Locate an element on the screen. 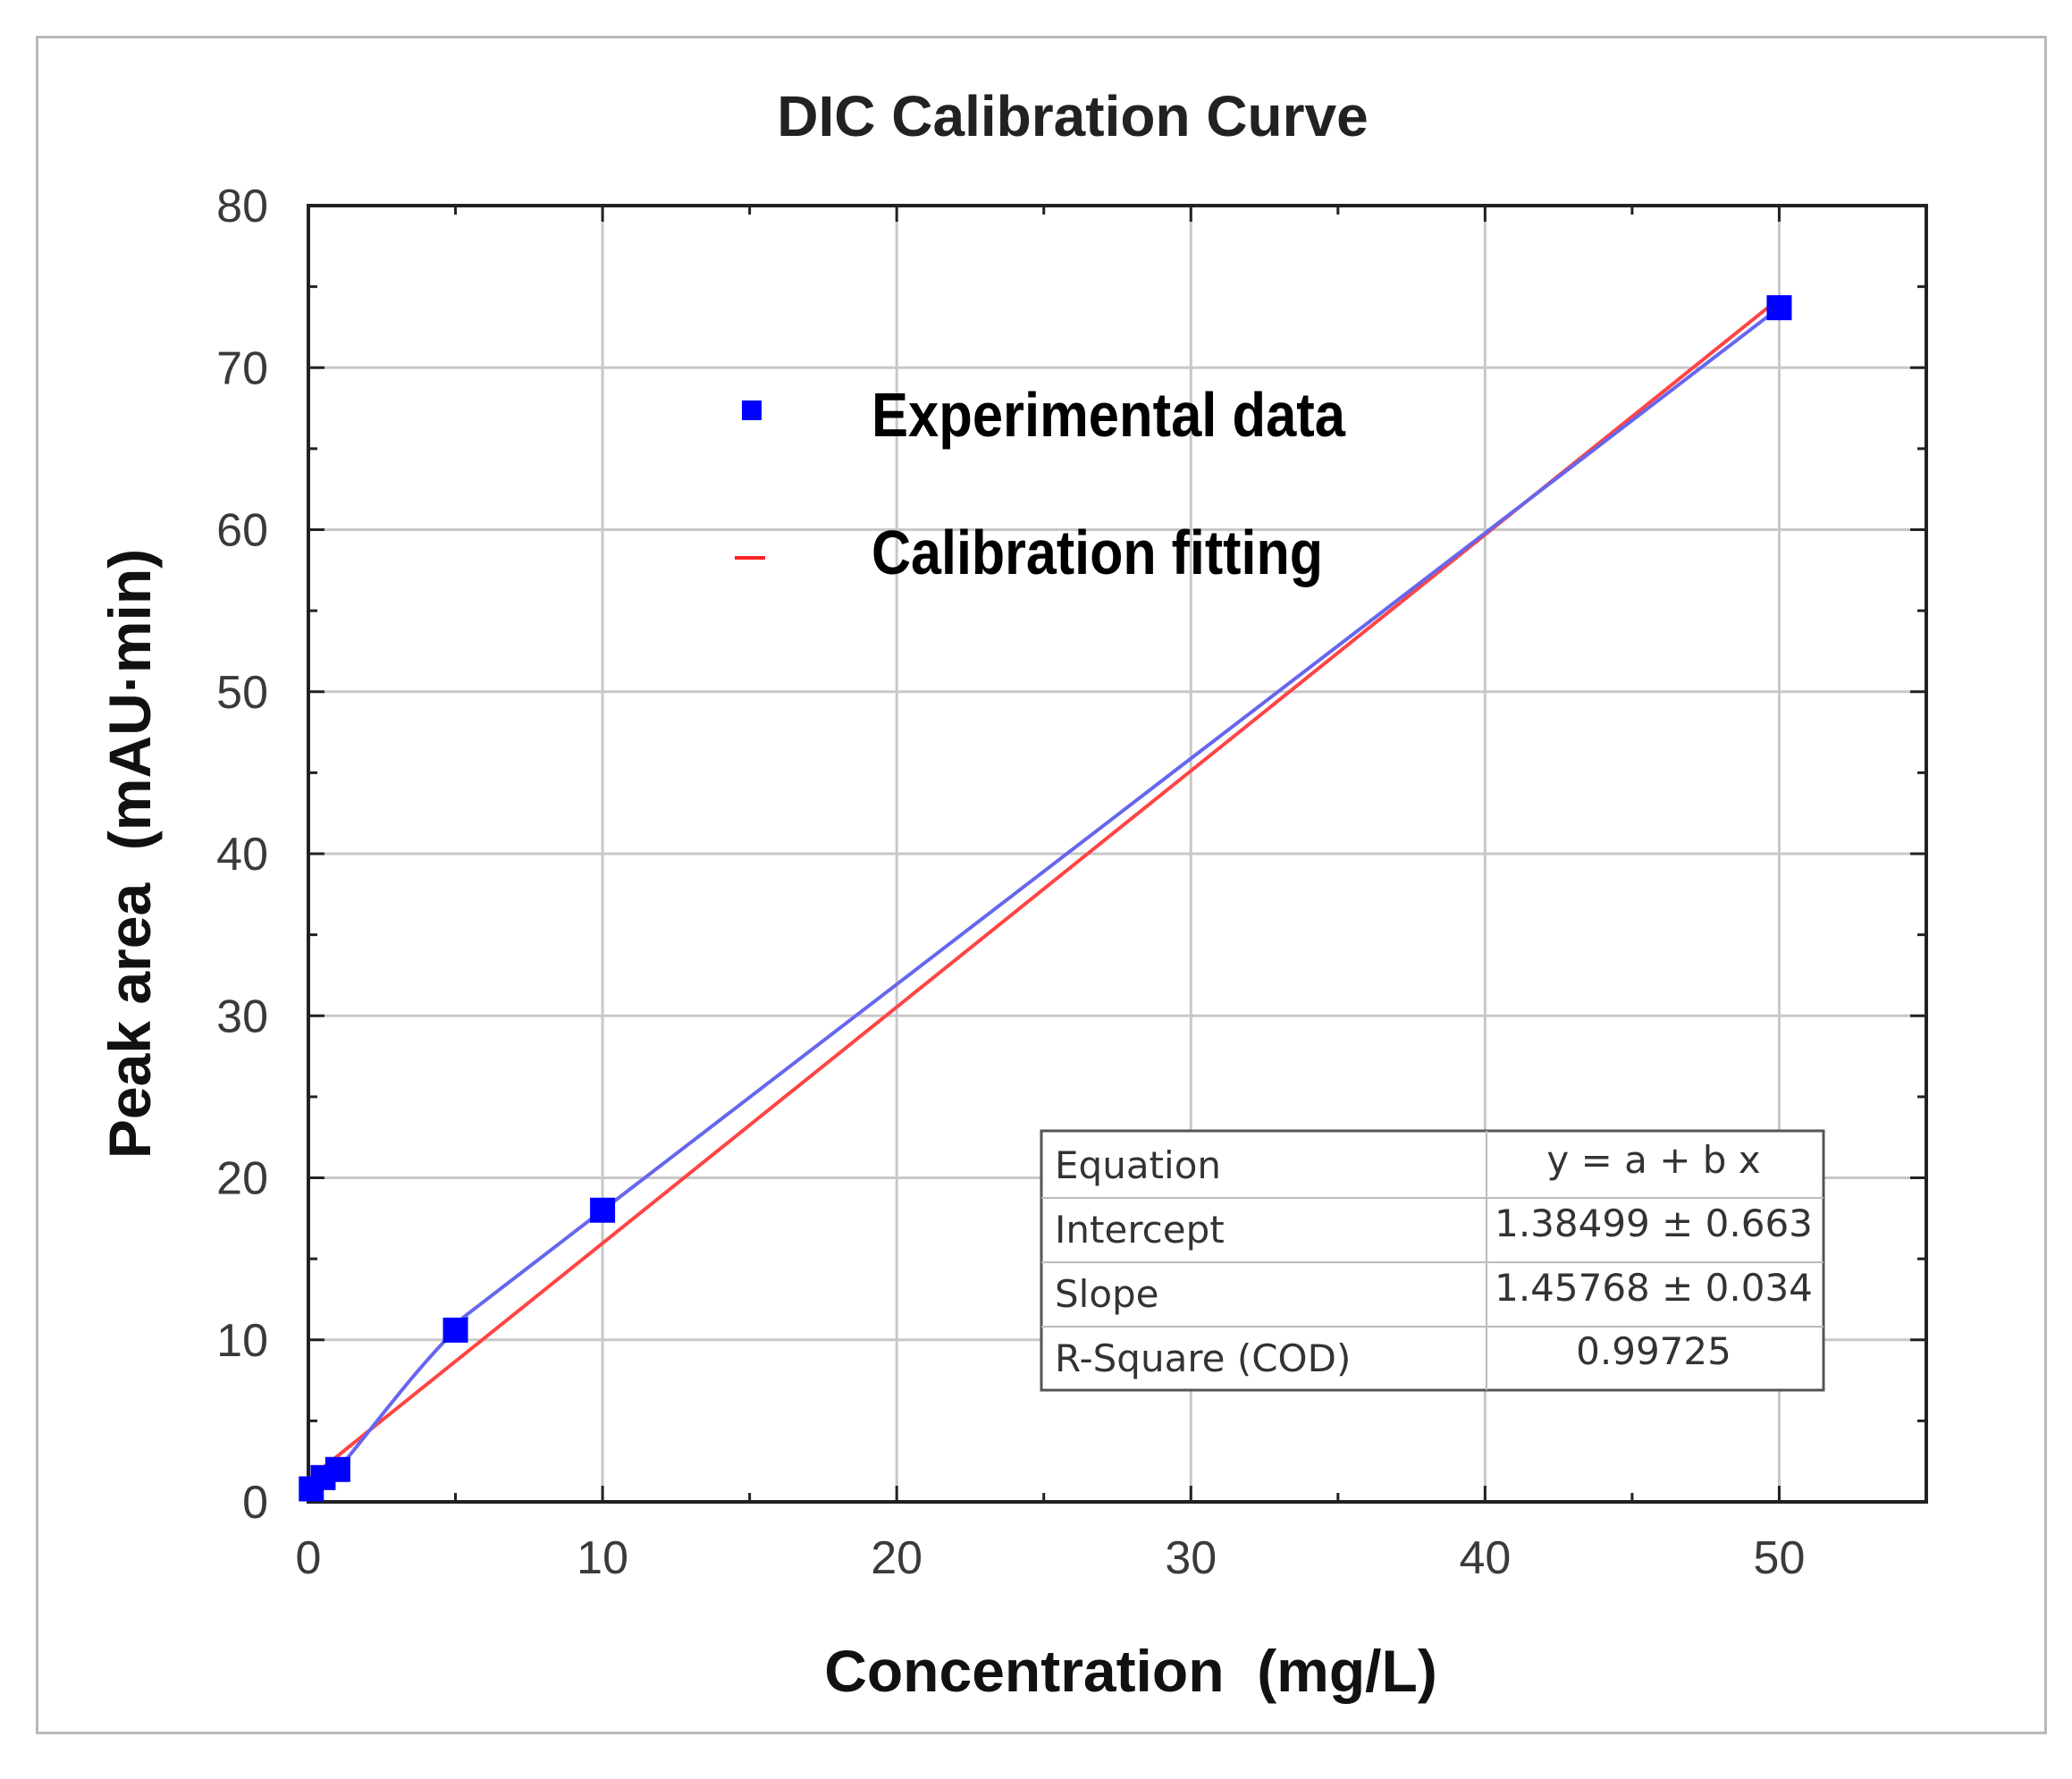 This screenshot has width=2072, height=1779. legend-label-experimental: Experimental data is located at coordinates (1109, 415).